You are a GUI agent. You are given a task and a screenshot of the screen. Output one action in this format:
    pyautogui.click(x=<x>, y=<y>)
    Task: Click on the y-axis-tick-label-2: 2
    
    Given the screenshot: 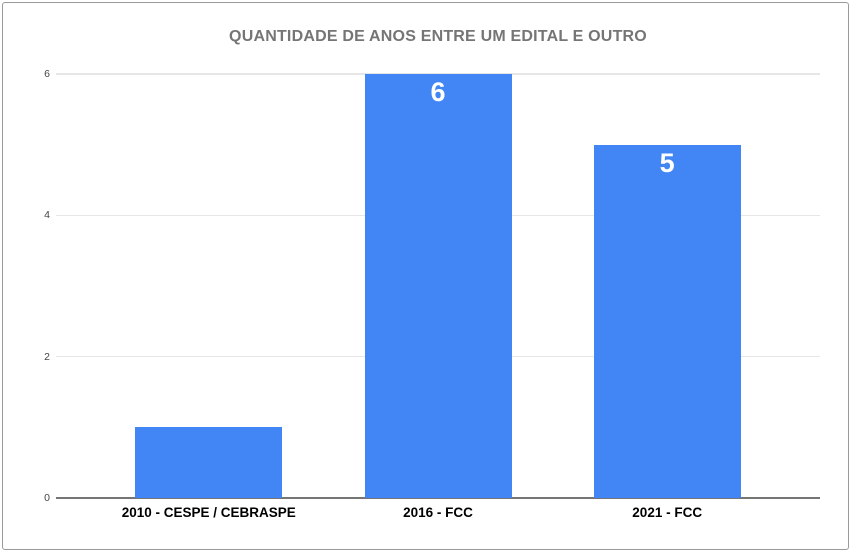 What is the action you would take?
    pyautogui.click(x=47, y=356)
    